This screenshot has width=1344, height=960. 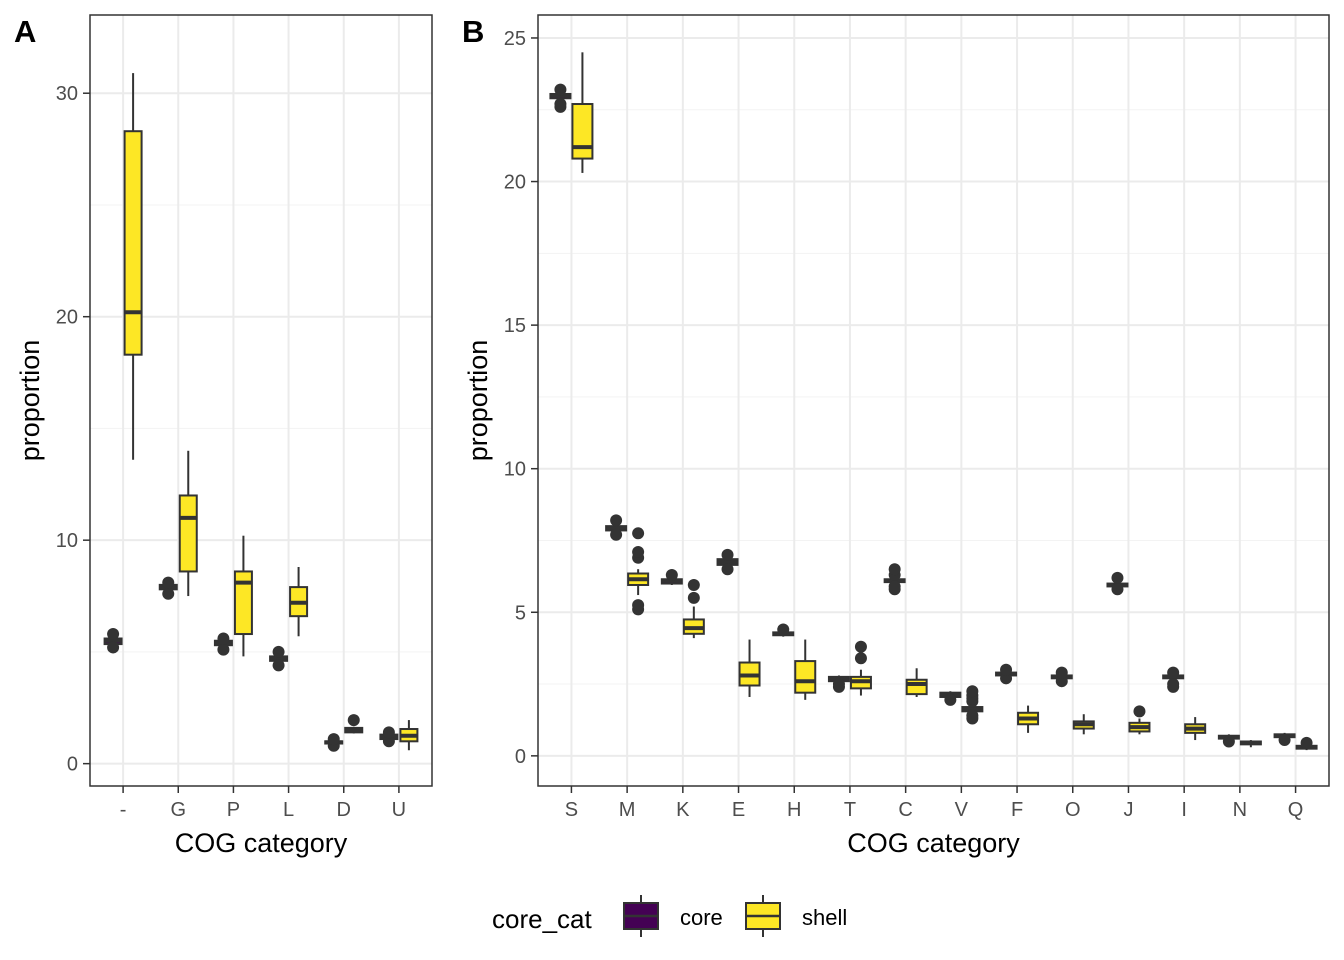 I want to click on box-S-core, so click(x=560, y=98).